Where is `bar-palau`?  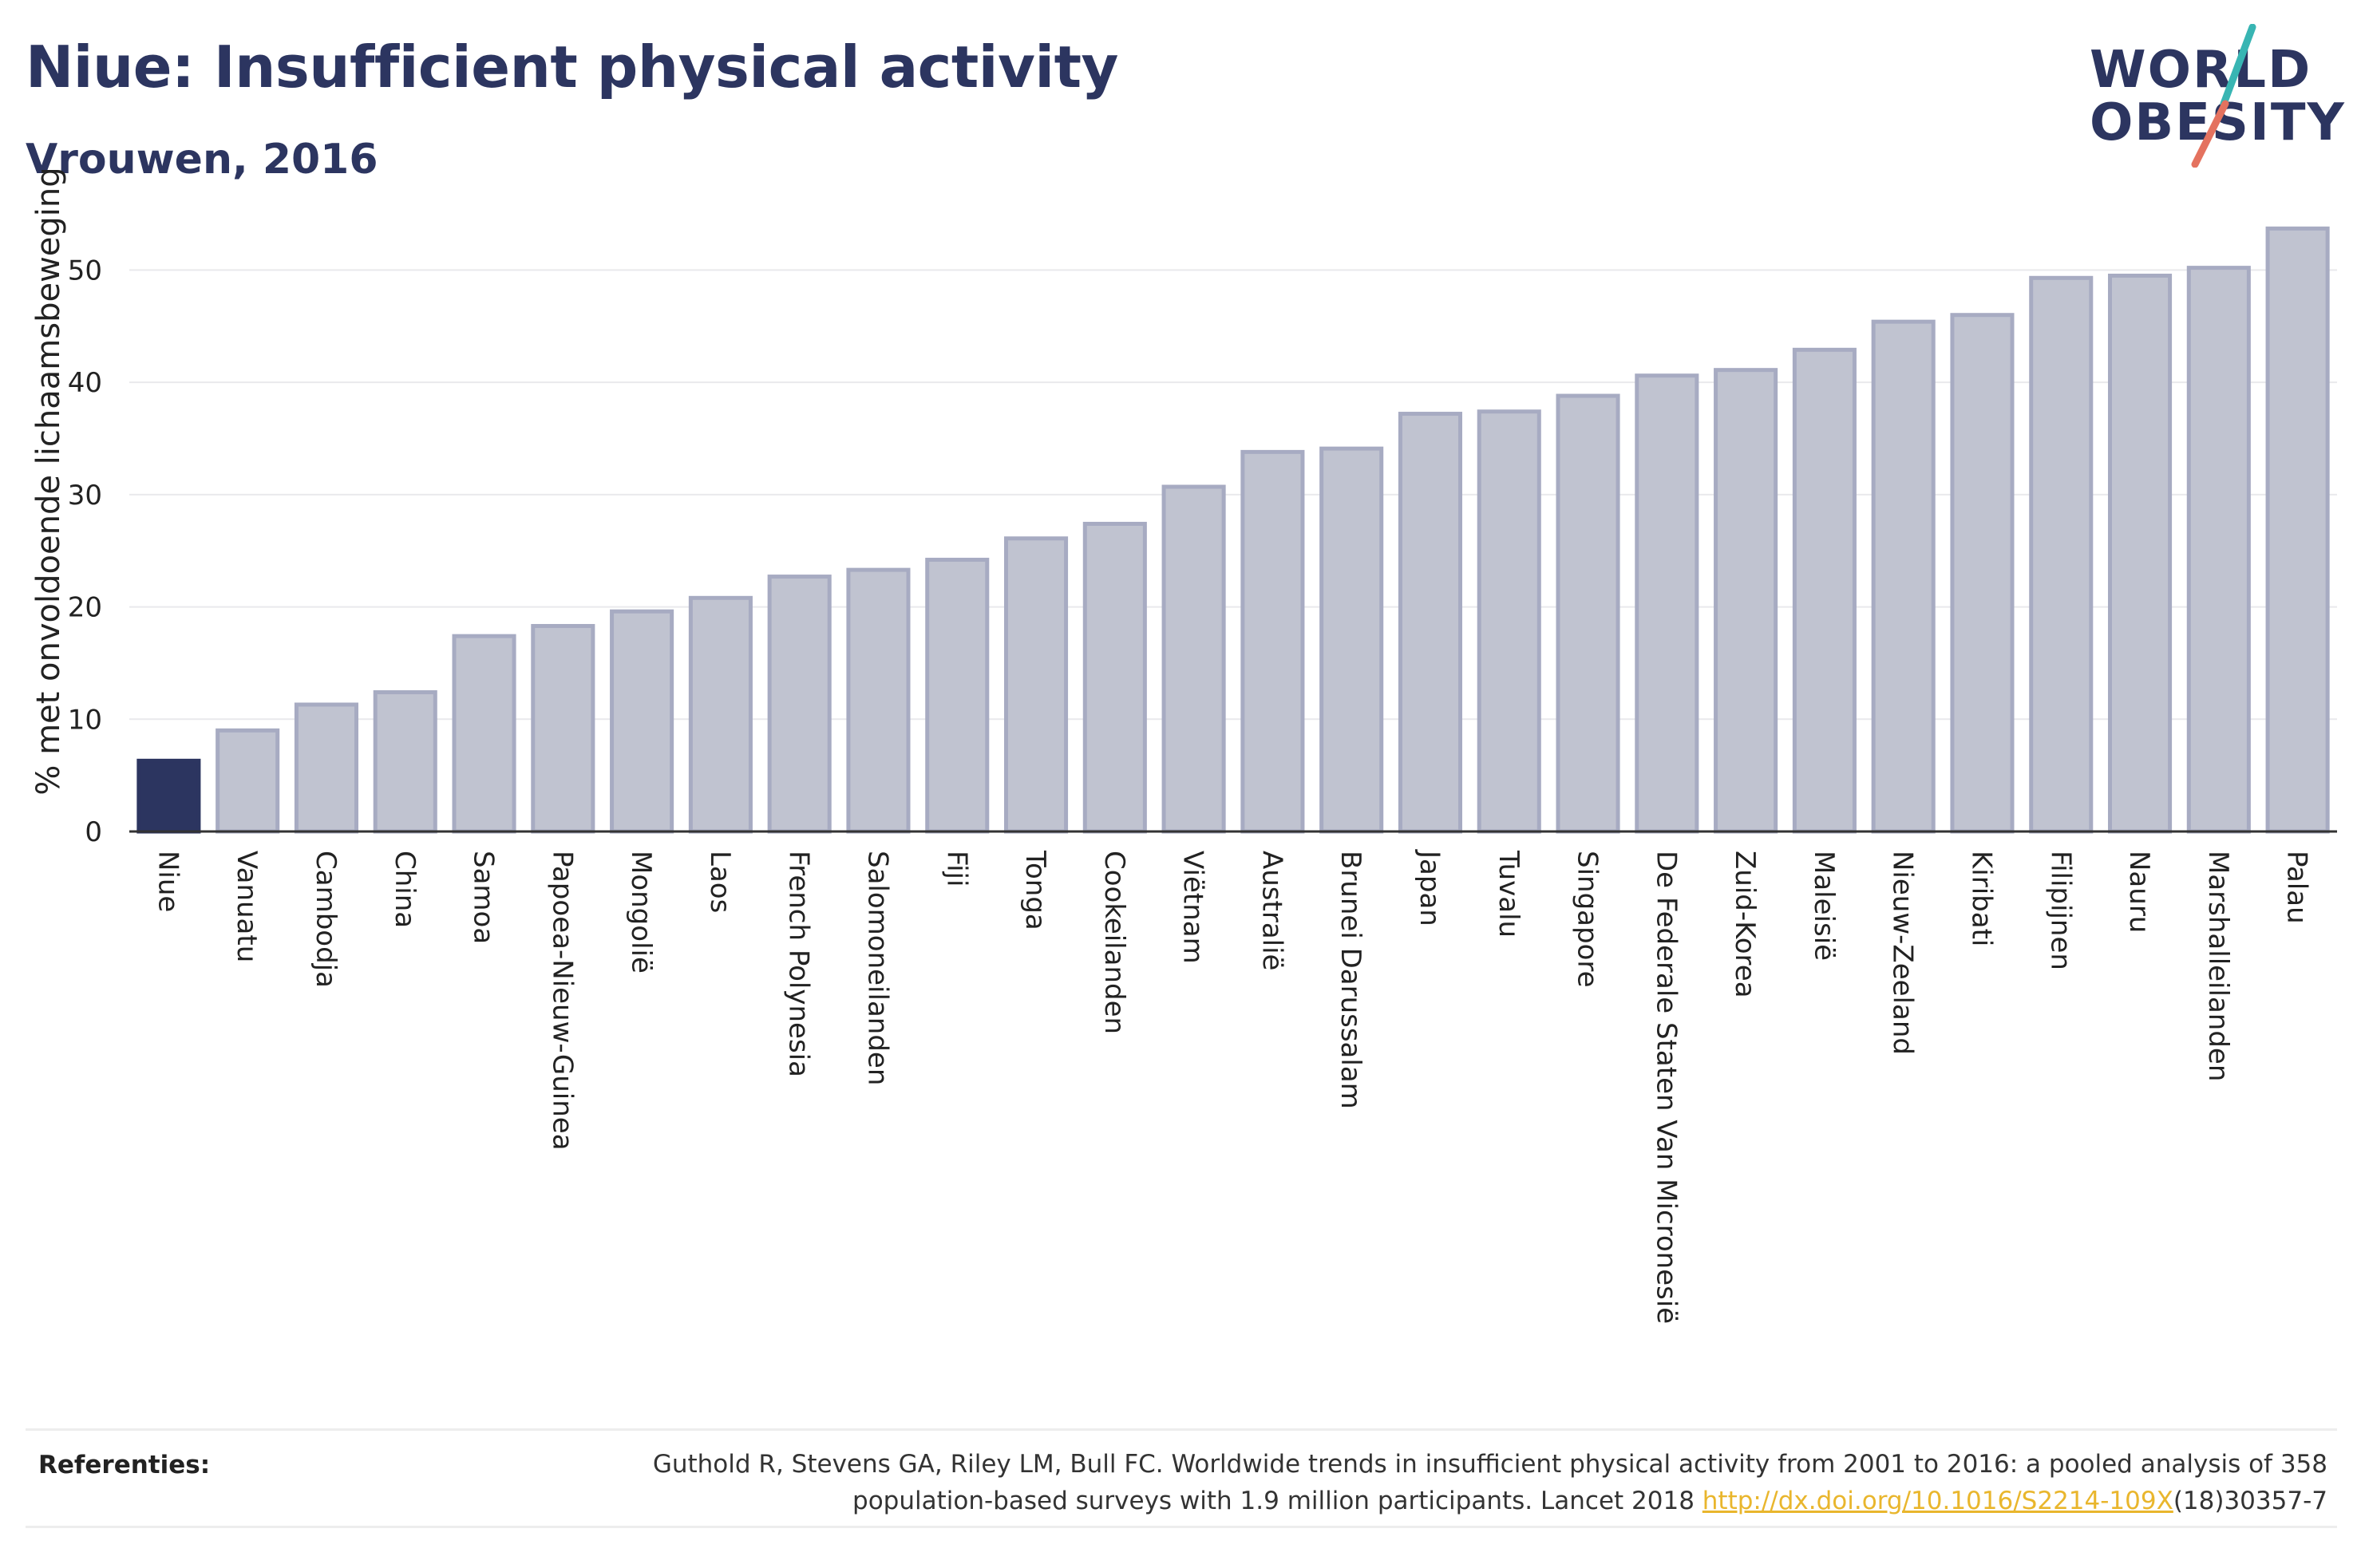
bar-palau is located at coordinates (2297, 530).